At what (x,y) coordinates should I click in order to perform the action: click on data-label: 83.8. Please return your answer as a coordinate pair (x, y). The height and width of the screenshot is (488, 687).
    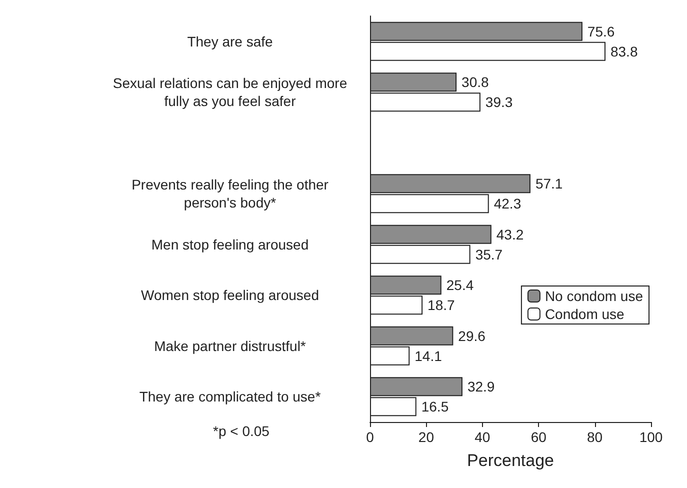
    Looking at the image, I should click on (624, 51).